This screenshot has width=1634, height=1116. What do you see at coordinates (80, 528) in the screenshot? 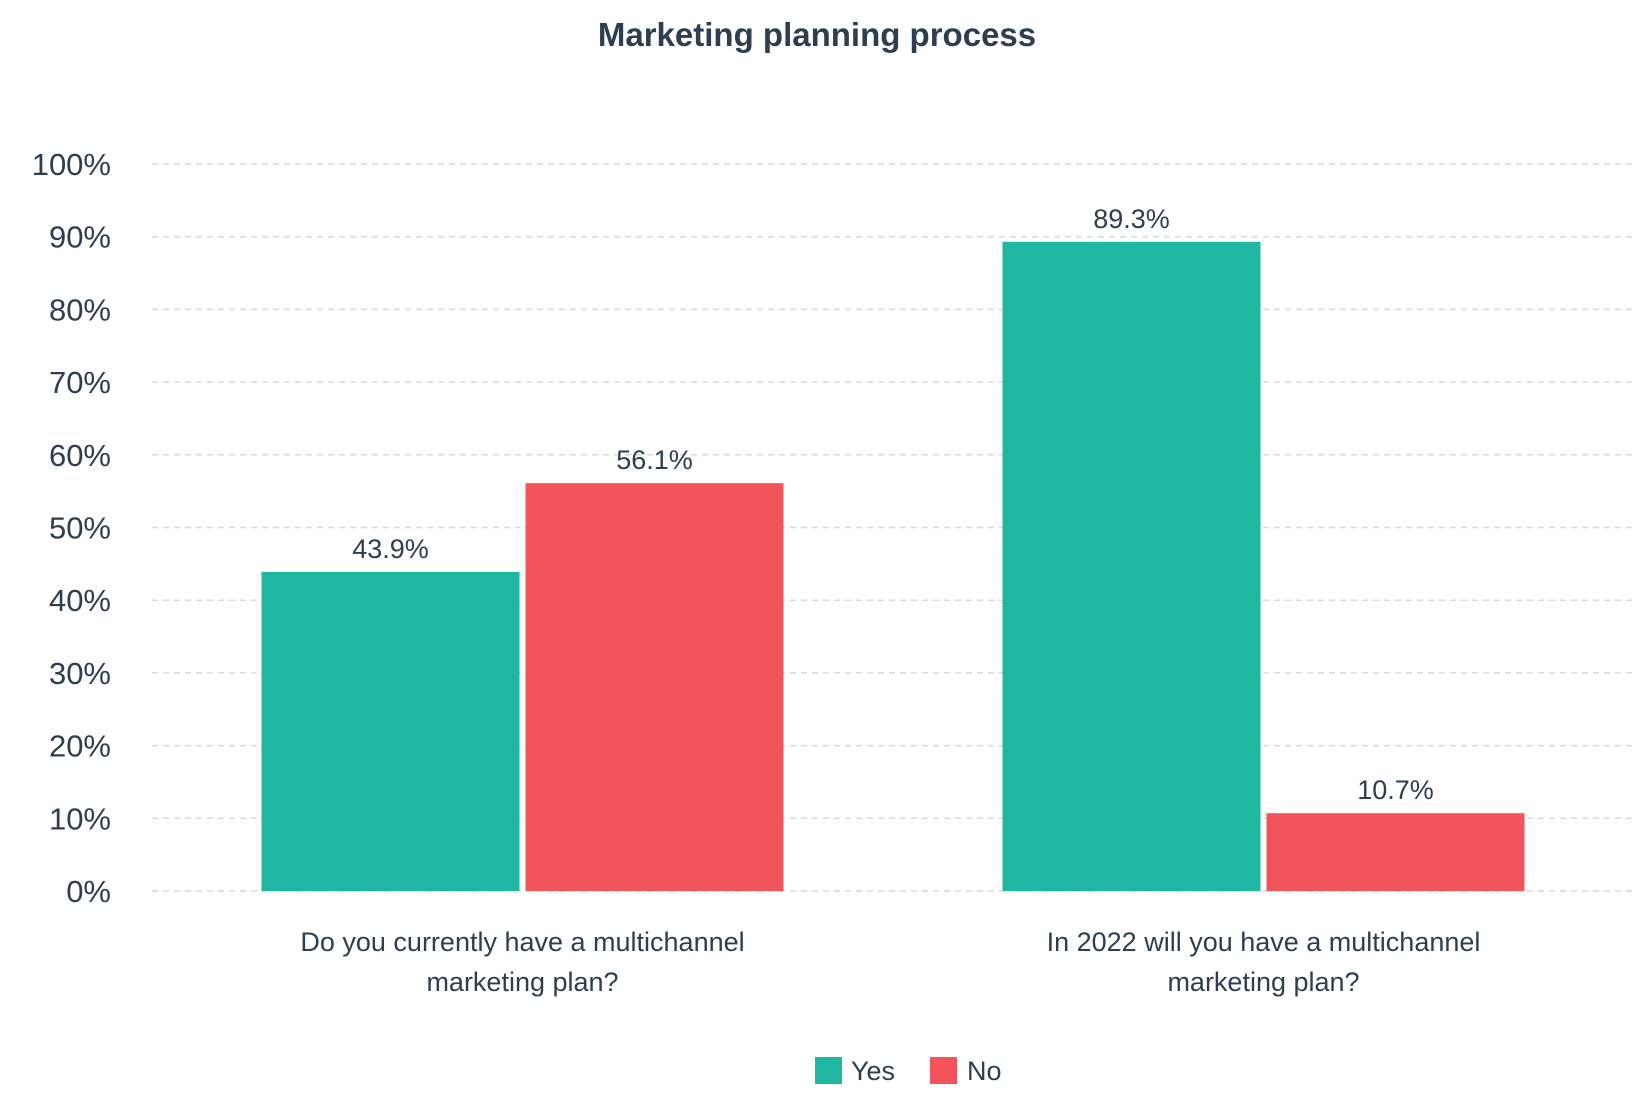
I see `y-tick-label: 50%` at bounding box center [80, 528].